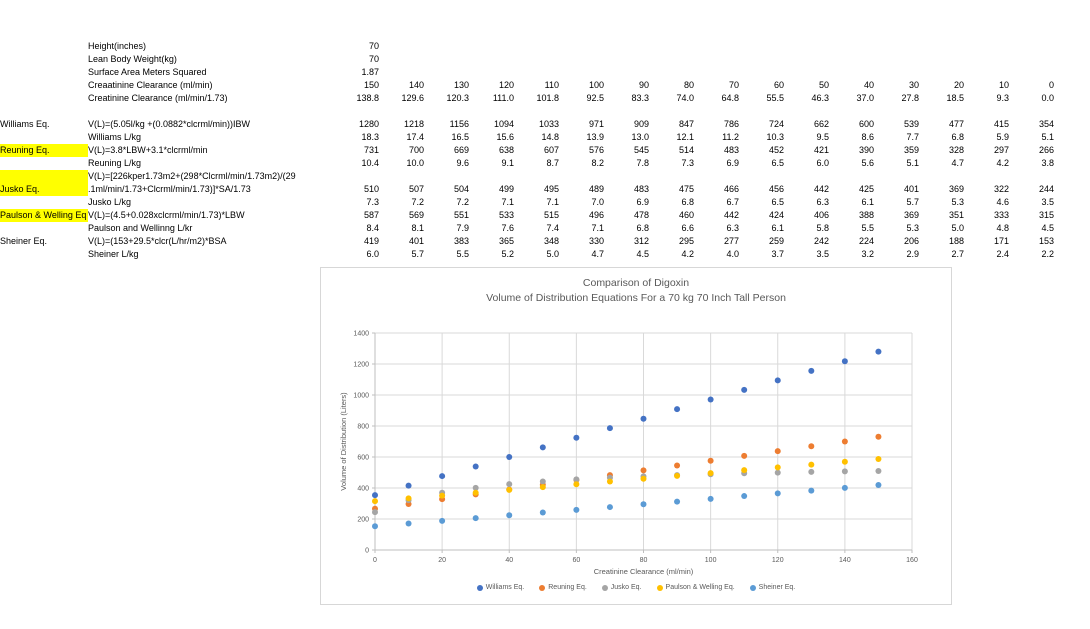 The height and width of the screenshot is (629, 1090). Describe the element at coordinates (372, 202) in the screenshot. I see `value-cell: 7.3` at that location.